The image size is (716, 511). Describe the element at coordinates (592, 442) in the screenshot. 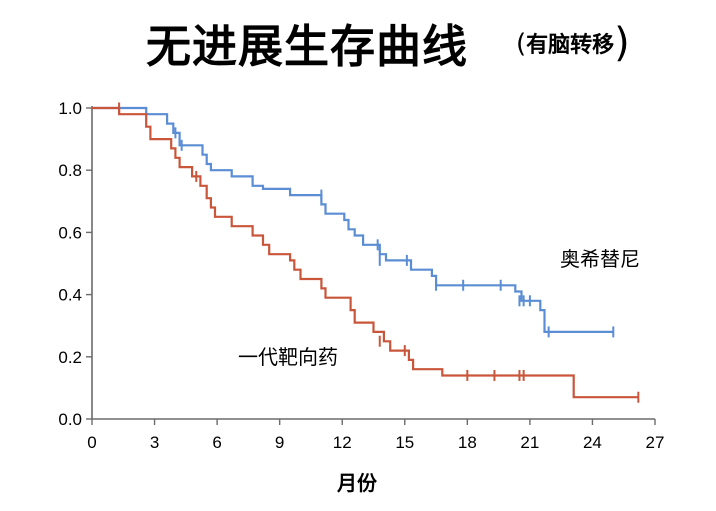

I see `x-tick-label: 24` at that location.